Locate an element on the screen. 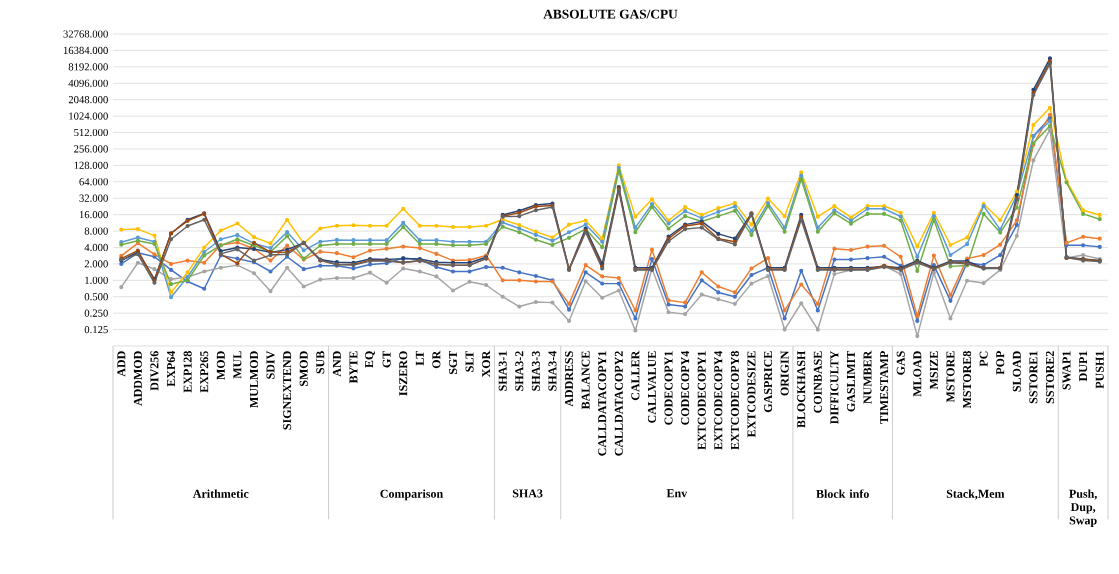 The height and width of the screenshot is (574, 1119). x-tick-label: MSTORE is located at coordinates (950, 377).